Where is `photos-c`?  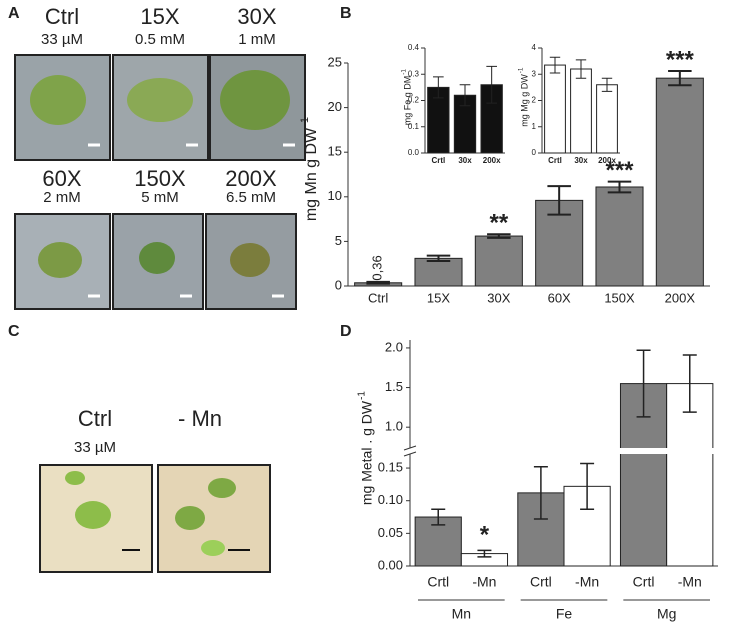 photos-c is located at coordinates (155, 518).